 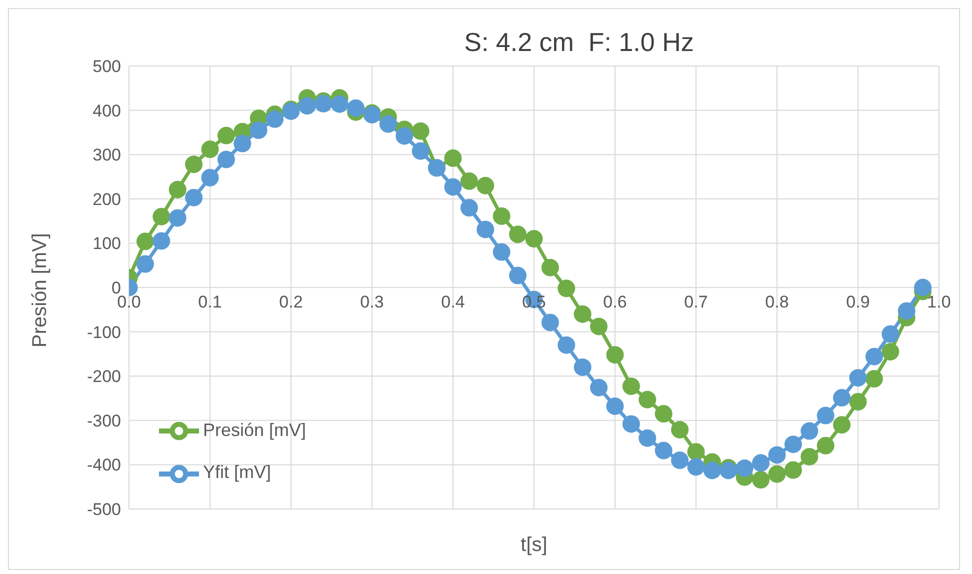 I want to click on x-tick-label: 0.1, so click(x=210, y=302).